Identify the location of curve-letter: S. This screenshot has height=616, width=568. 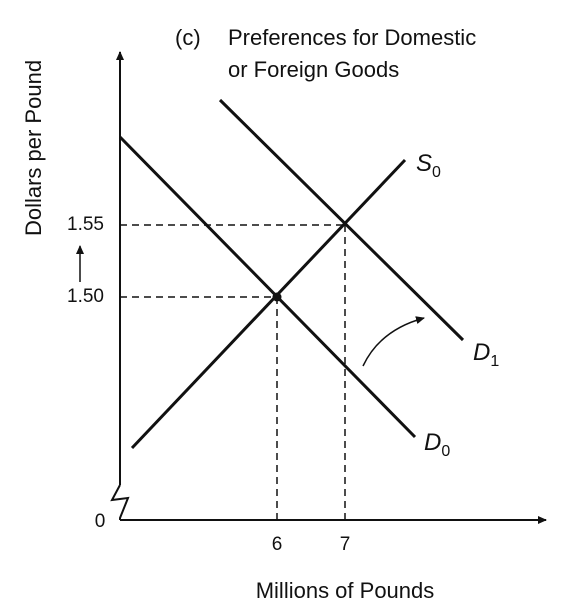
(424, 163).